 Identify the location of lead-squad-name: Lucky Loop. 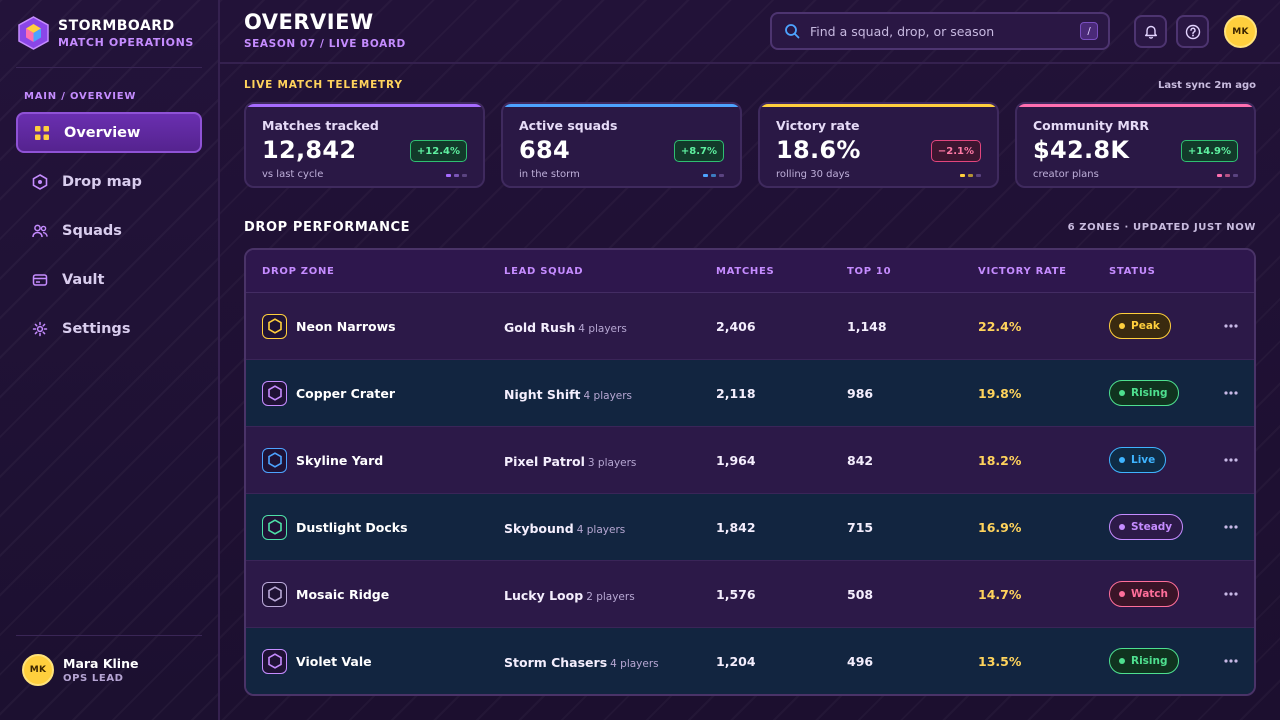
(544, 595).